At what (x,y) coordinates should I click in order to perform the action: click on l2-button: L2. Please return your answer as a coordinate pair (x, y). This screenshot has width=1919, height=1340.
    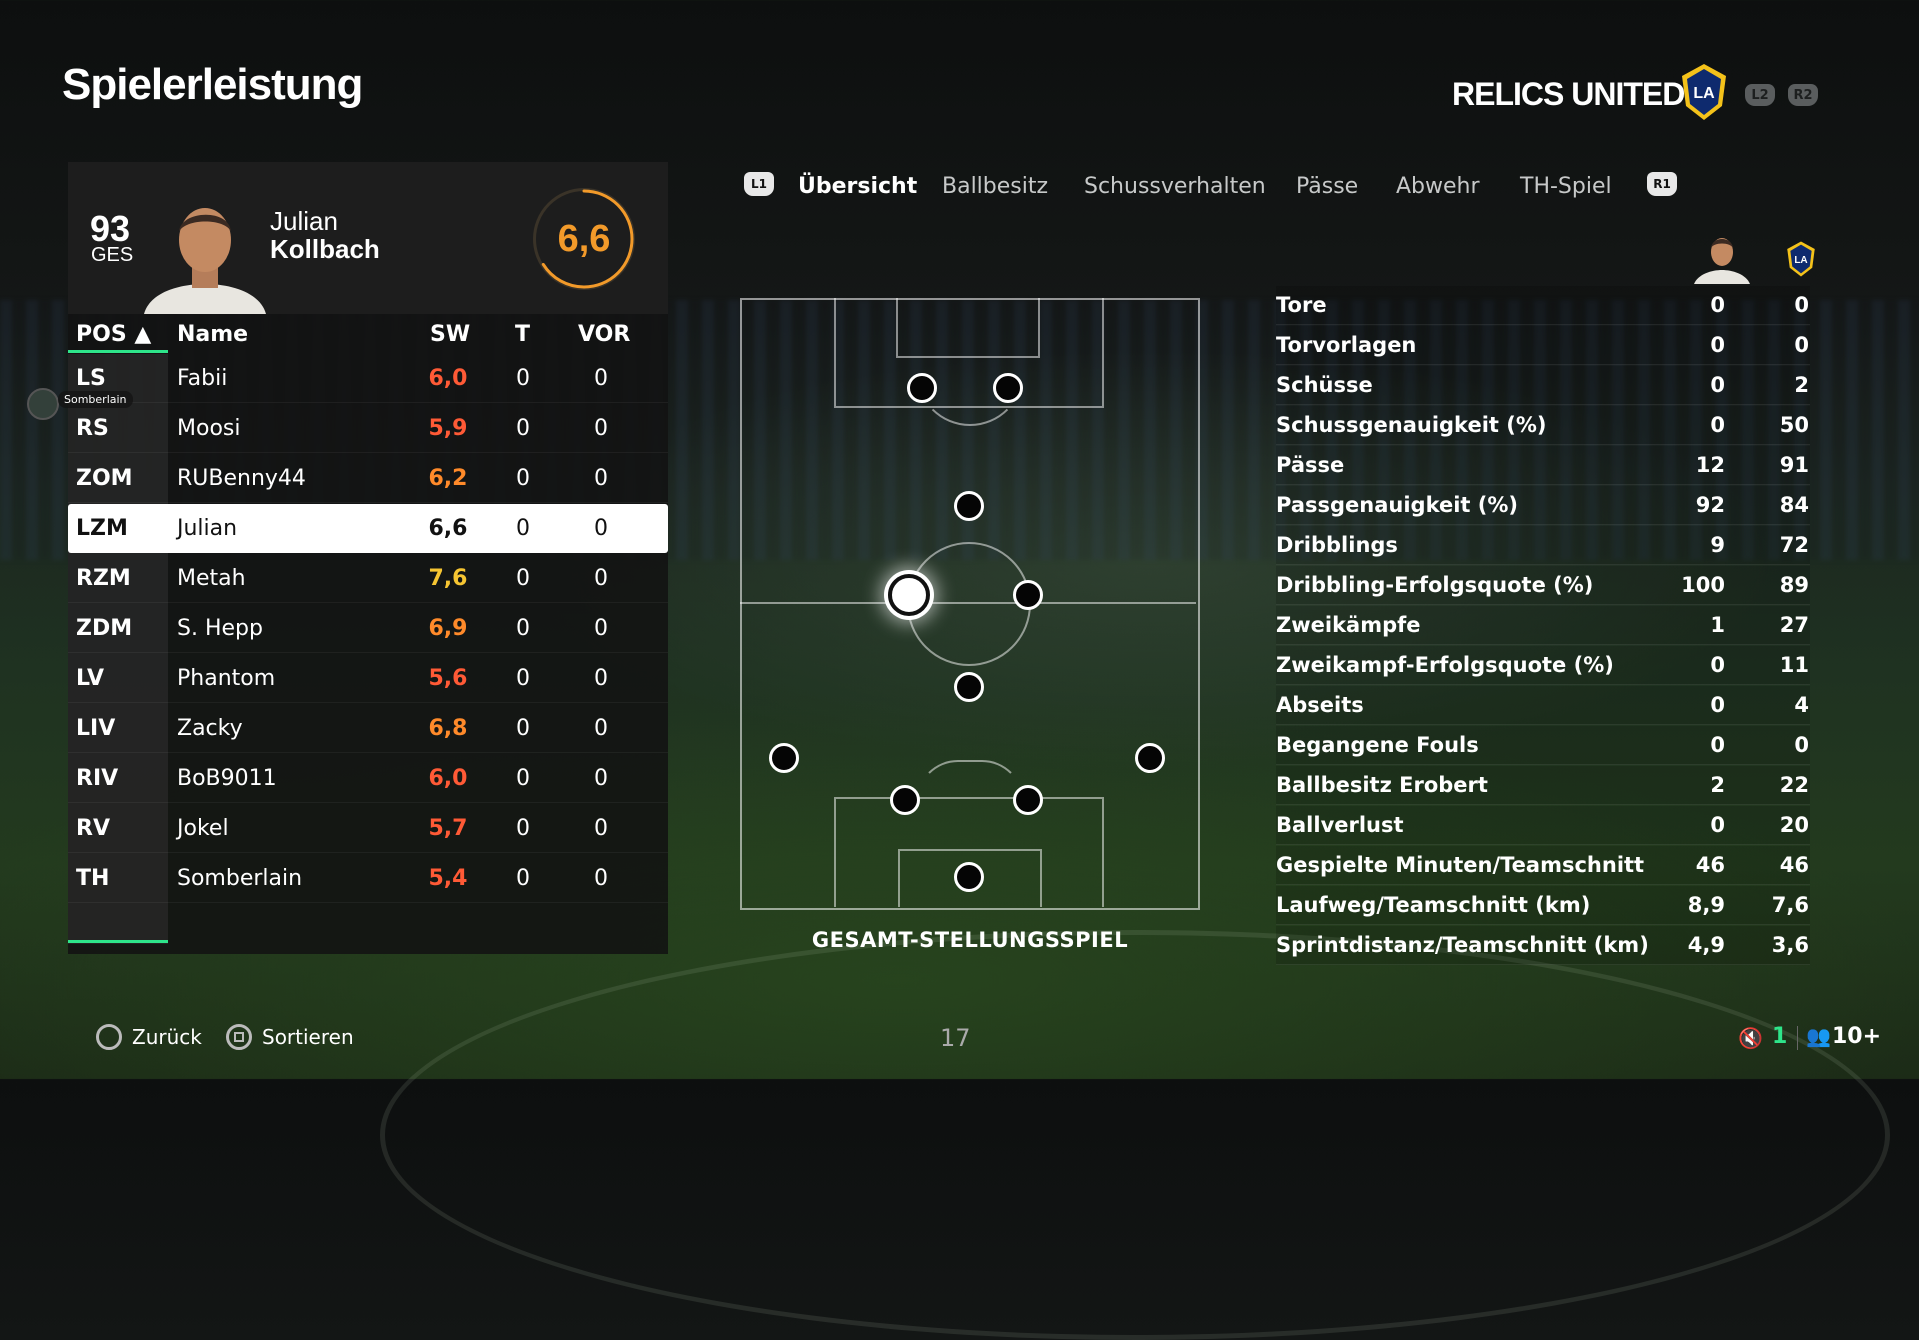
    Looking at the image, I should click on (1760, 95).